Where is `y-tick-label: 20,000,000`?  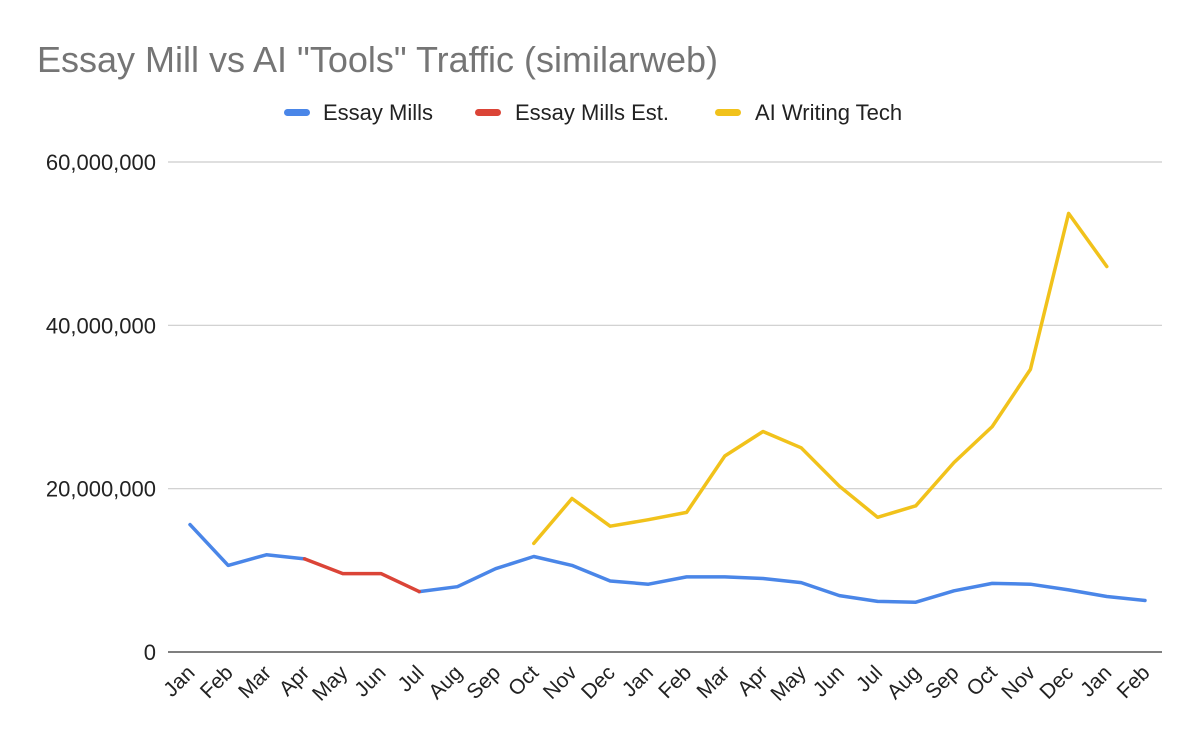
y-tick-label: 20,000,000 is located at coordinates (101, 489).